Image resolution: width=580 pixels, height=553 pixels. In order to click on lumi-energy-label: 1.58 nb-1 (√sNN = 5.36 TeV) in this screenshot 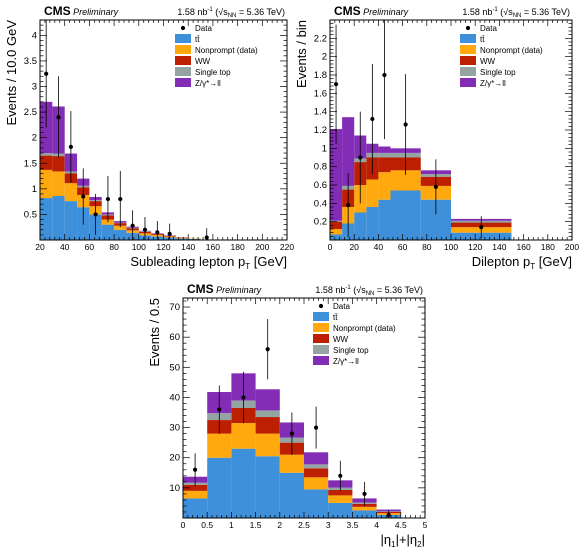, I will do `click(369, 291)`.